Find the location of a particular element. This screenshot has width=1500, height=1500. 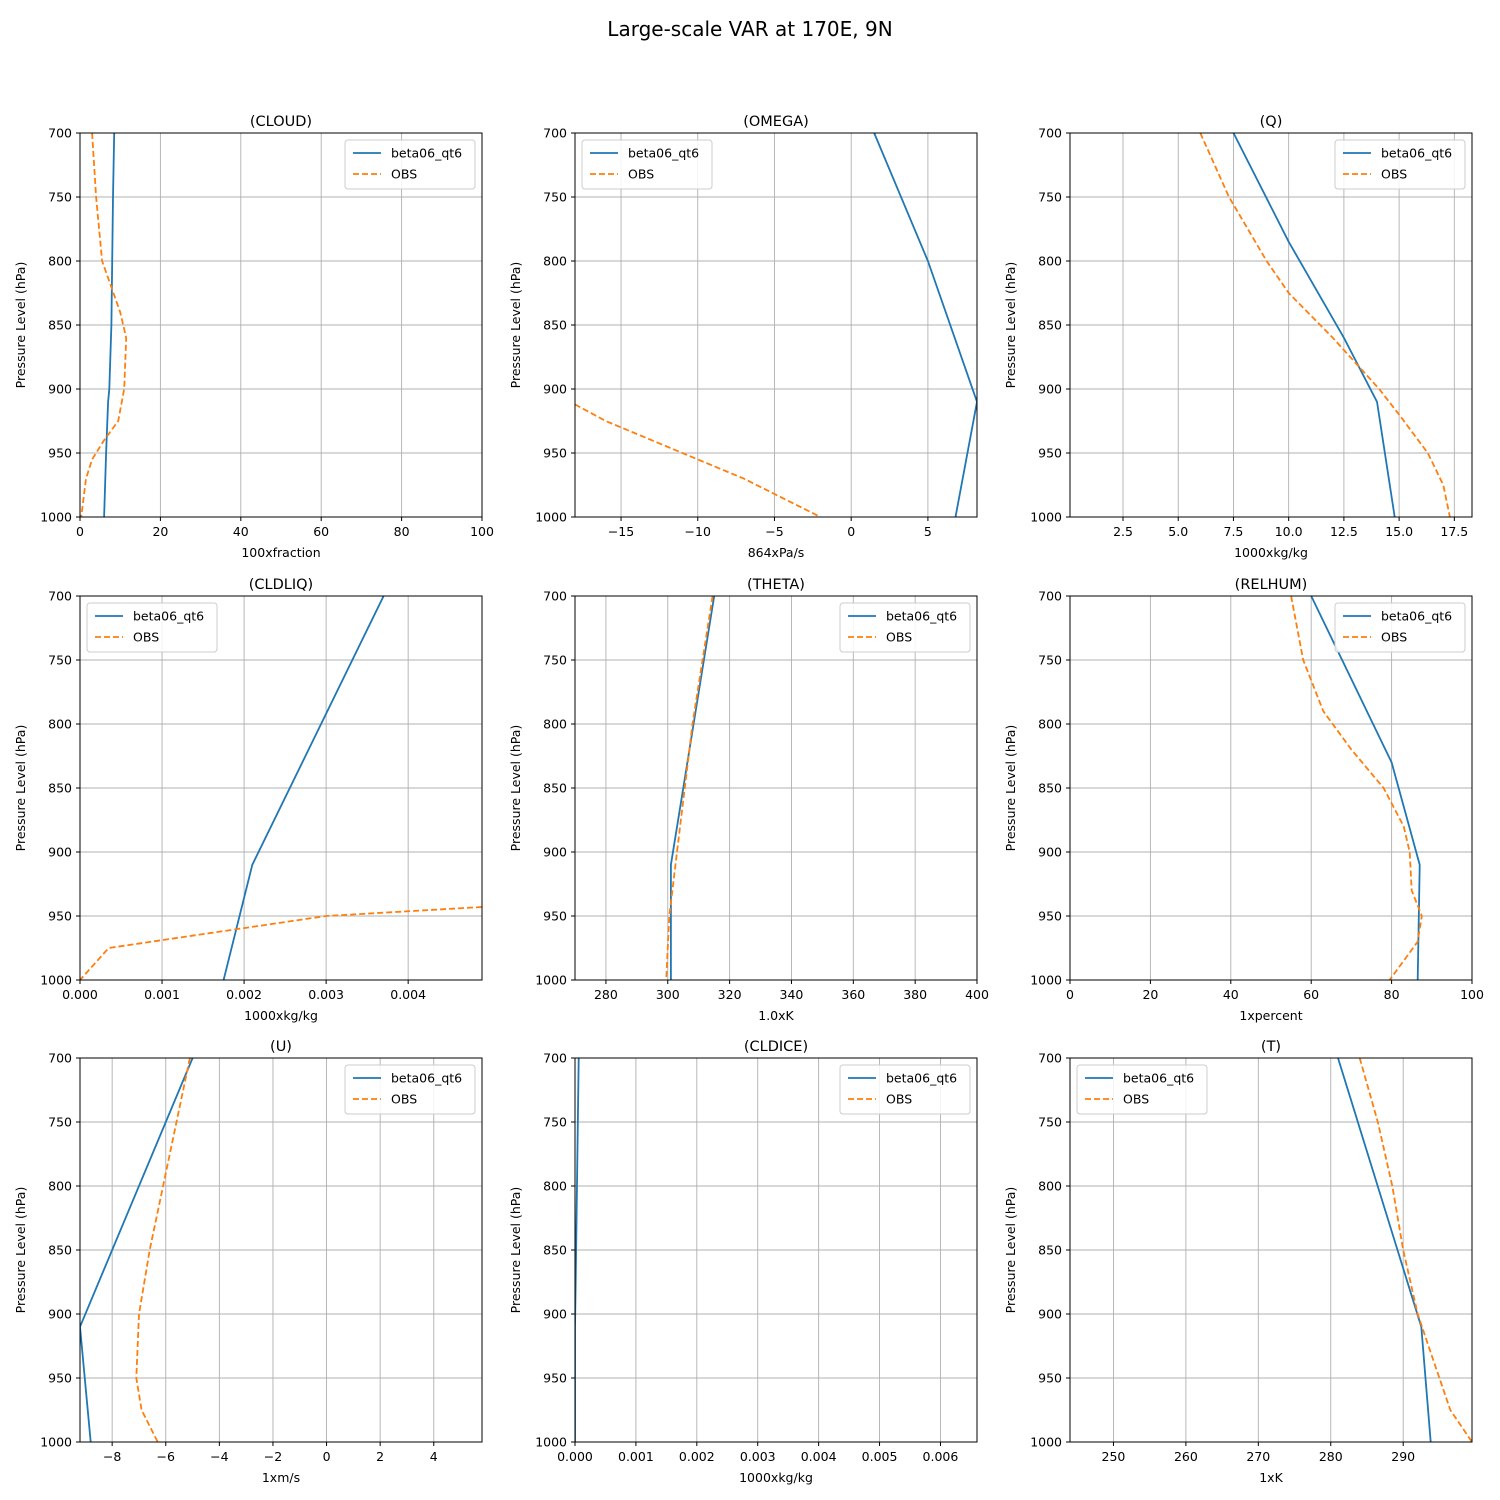

x-tick-label: −15 is located at coordinates (621, 531).